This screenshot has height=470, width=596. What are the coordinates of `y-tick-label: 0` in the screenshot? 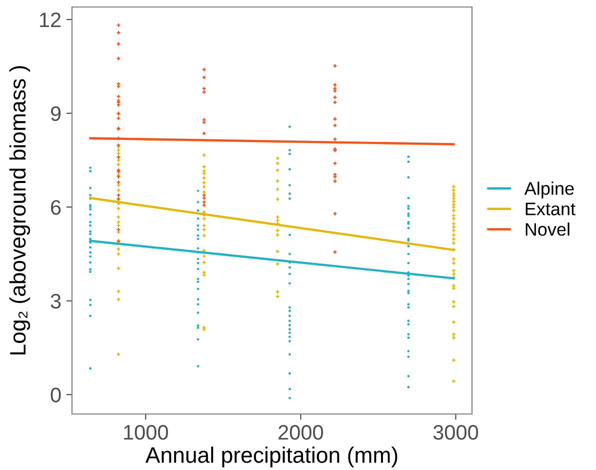 It's located at (55, 395).